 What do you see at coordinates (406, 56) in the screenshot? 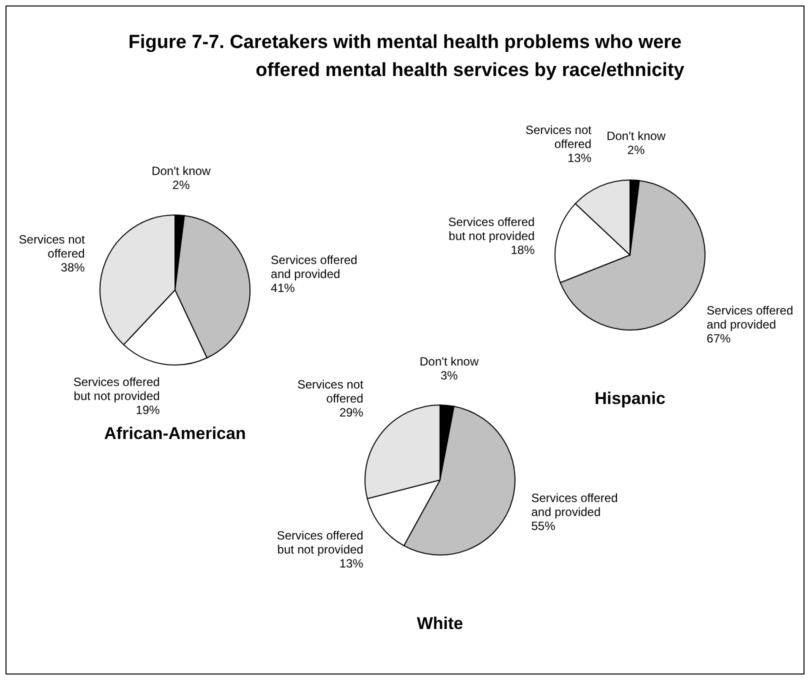
I see `text: Figure 7-7. Caretakers with mental health problems who were offered mental health services by race/ethnicity` at bounding box center [406, 56].